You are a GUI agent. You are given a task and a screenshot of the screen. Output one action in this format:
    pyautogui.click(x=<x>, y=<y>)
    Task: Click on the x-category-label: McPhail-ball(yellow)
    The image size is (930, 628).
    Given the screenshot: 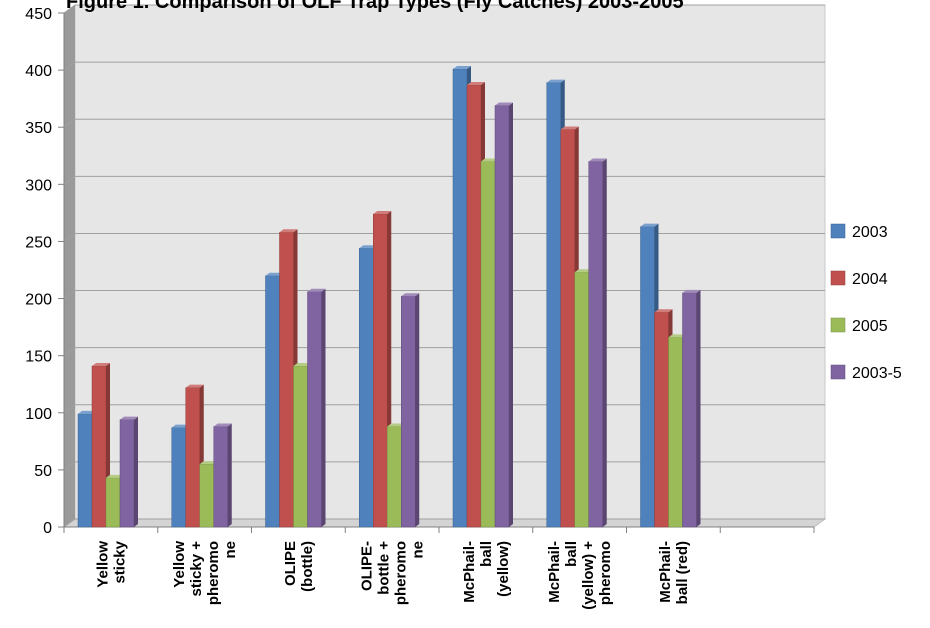 What is the action you would take?
    pyautogui.click(x=486, y=572)
    